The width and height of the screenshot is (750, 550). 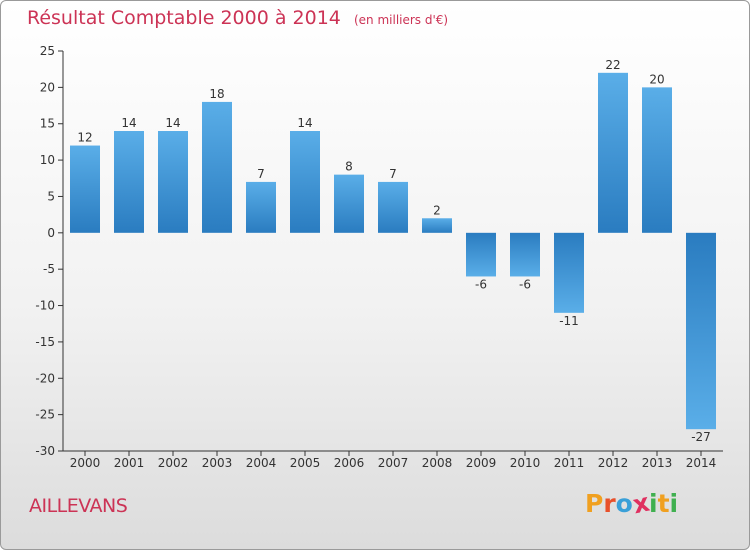 What do you see at coordinates (216, 94) in the screenshot?
I see `data-label: 18` at bounding box center [216, 94].